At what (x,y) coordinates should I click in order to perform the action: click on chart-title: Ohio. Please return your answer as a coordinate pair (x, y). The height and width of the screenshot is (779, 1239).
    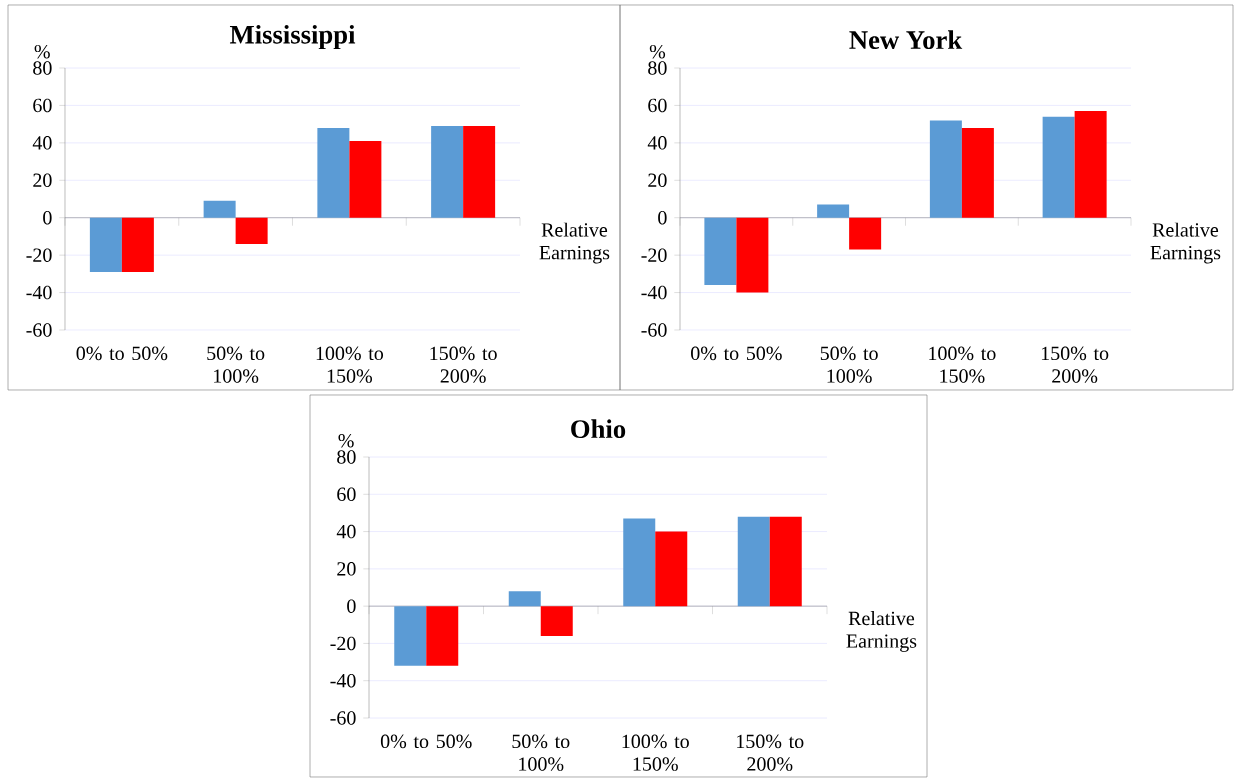
    Looking at the image, I should click on (598, 429).